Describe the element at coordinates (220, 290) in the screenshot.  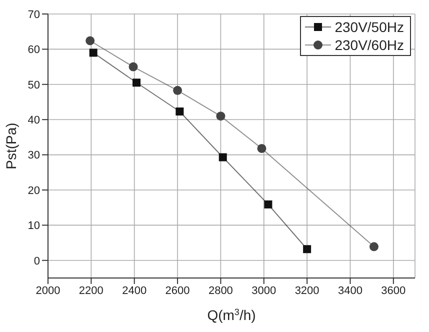
I see `x-tick-label: 2800` at that location.